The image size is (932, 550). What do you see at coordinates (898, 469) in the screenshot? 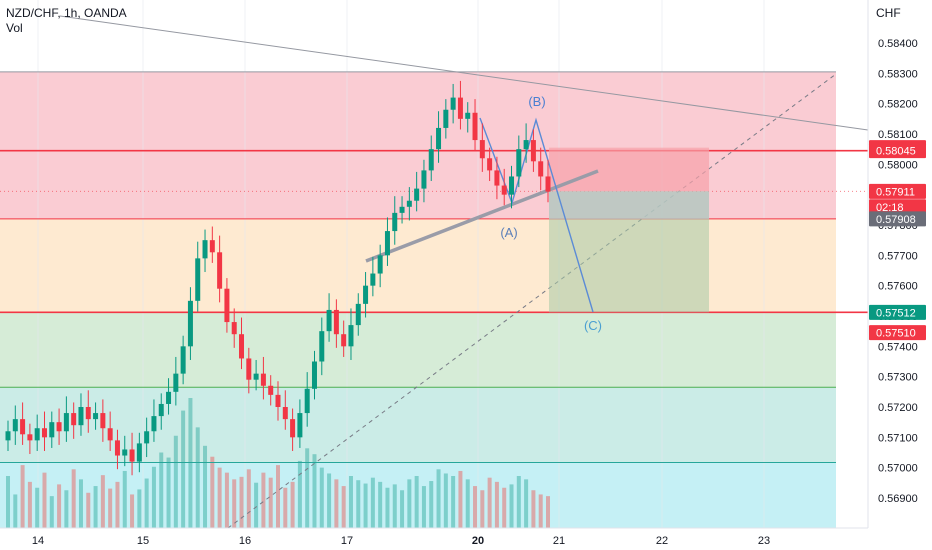
I see `y-tick-label: 0.57000` at bounding box center [898, 469].